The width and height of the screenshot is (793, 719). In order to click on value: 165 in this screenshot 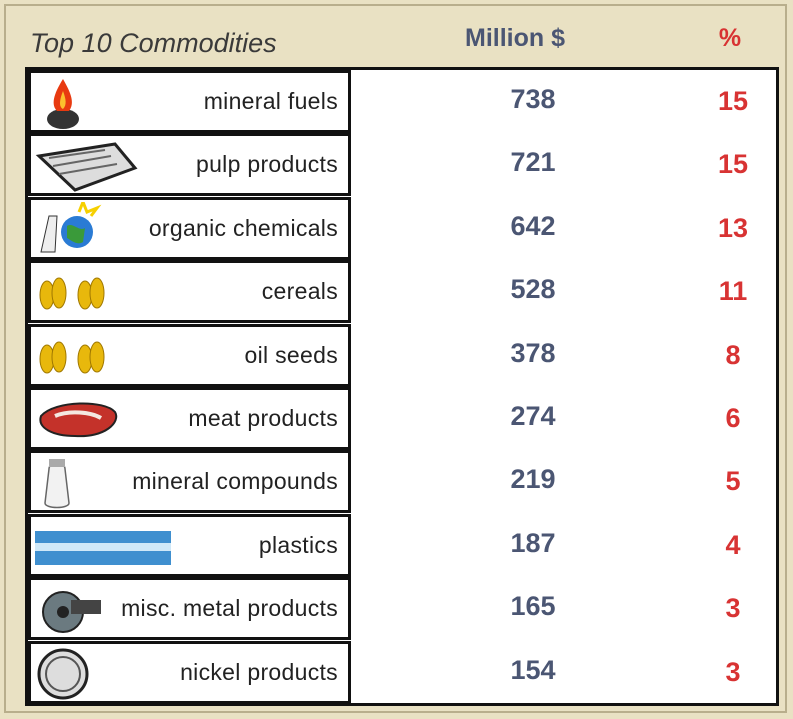, I will do `click(533, 606)`.